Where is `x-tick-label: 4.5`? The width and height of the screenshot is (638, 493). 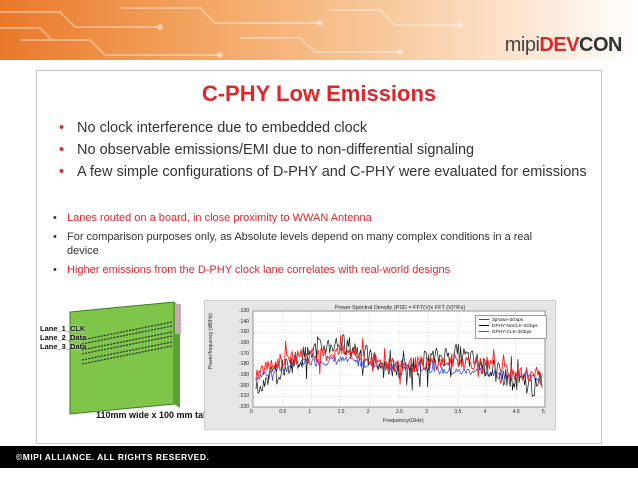 x-tick-label: 4.5 is located at coordinates (516, 412).